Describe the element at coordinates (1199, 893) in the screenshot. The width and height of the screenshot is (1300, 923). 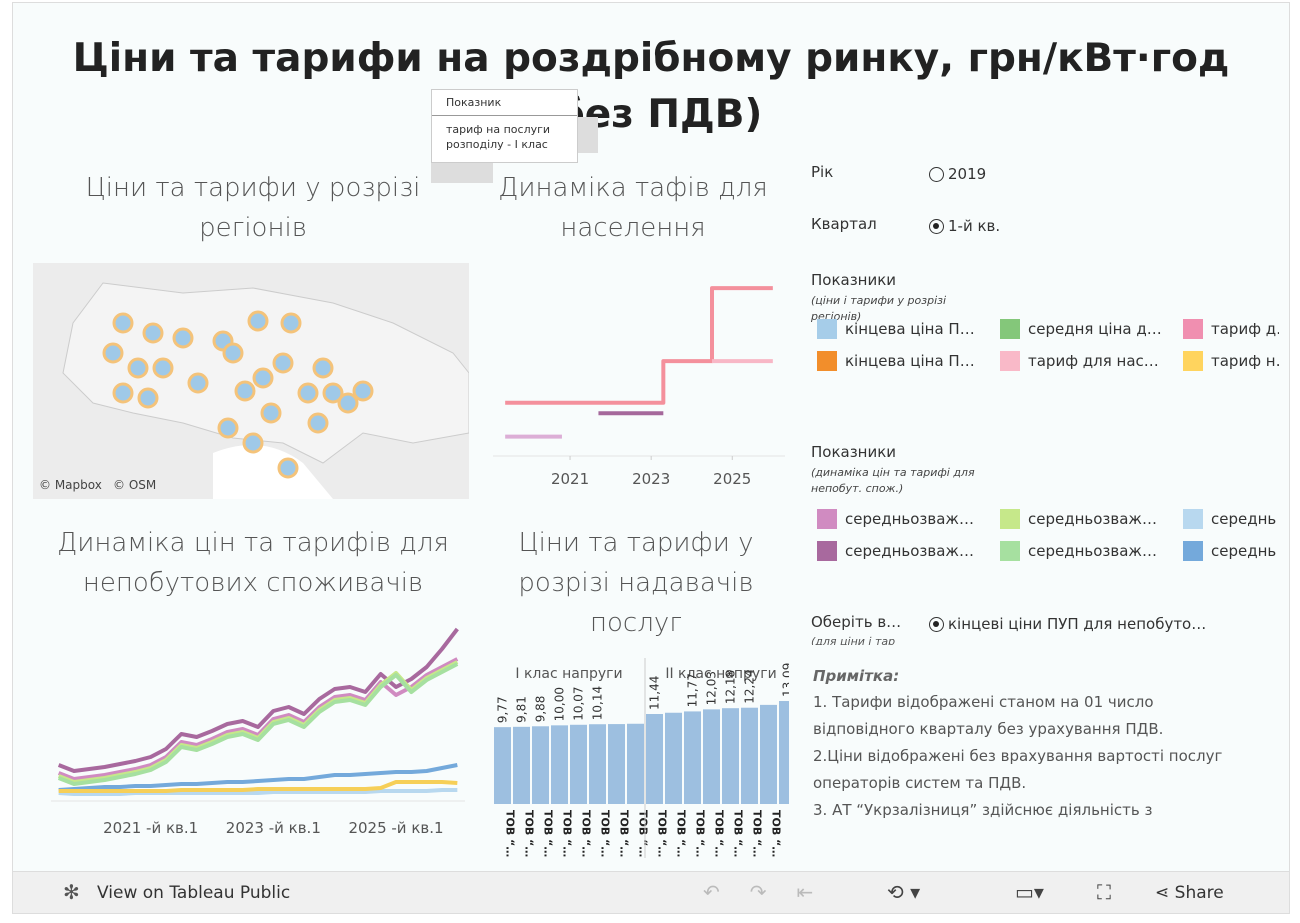
I see `share-label: Share` at that location.